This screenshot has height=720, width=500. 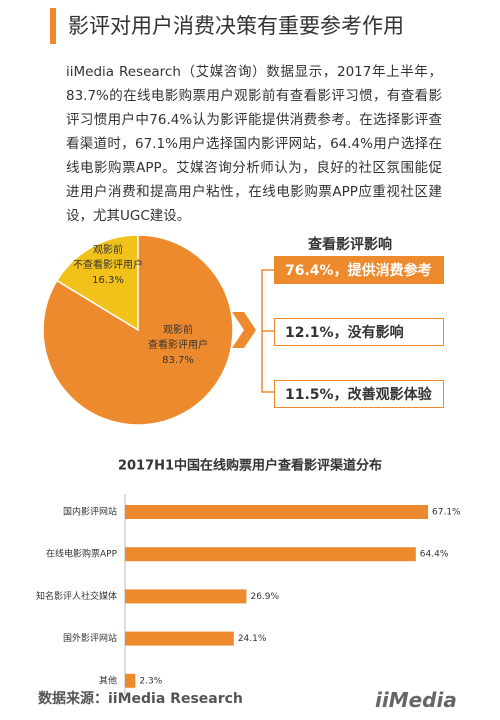 I want to click on y-tick-label: 在线电影购票APP, so click(x=82, y=554).